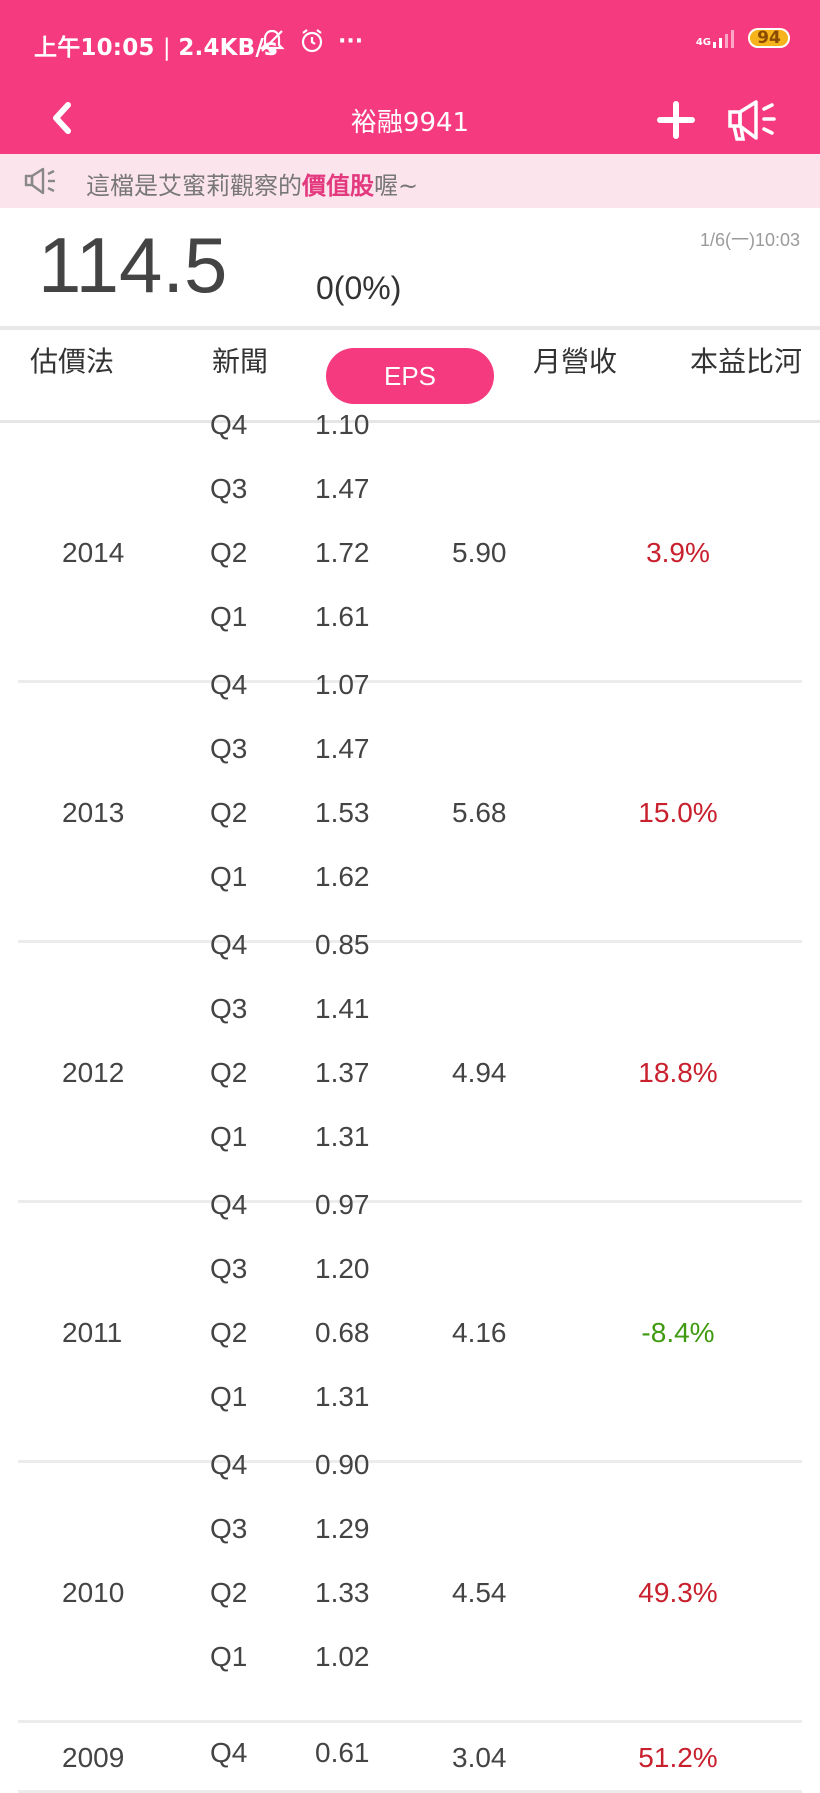 The width and height of the screenshot is (820, 1793). Describe the element at coordinates (746, 361) in the screenshot. I see `tab-pe-river: 本益比河` at that location.